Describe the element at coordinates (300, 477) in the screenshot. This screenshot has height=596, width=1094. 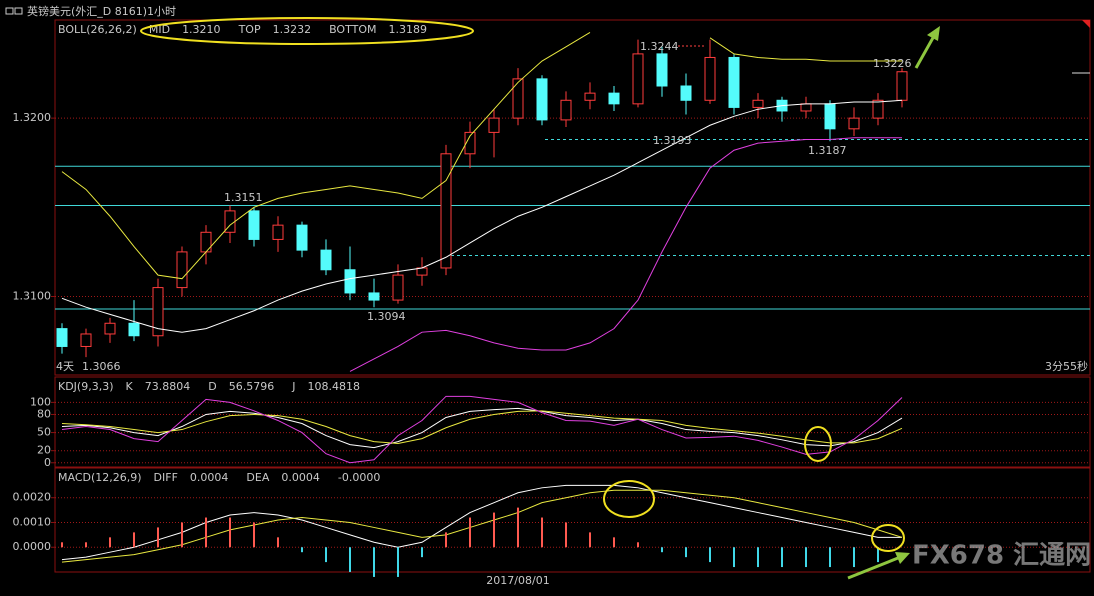
I see `legend-value: 0.0004` at that location.